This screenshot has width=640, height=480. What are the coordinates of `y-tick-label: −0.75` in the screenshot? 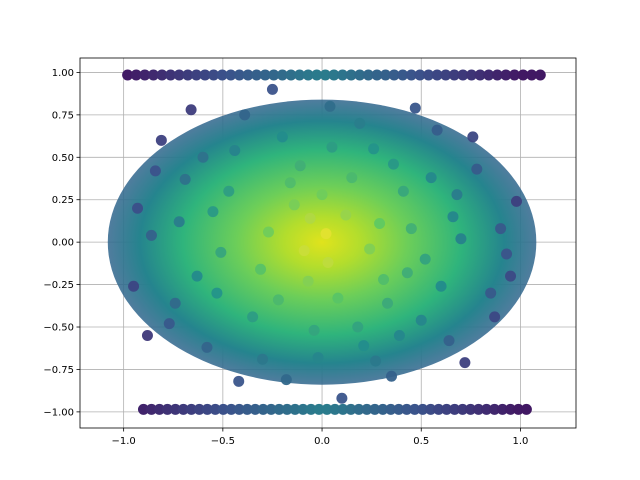 It's located at (58, 370).